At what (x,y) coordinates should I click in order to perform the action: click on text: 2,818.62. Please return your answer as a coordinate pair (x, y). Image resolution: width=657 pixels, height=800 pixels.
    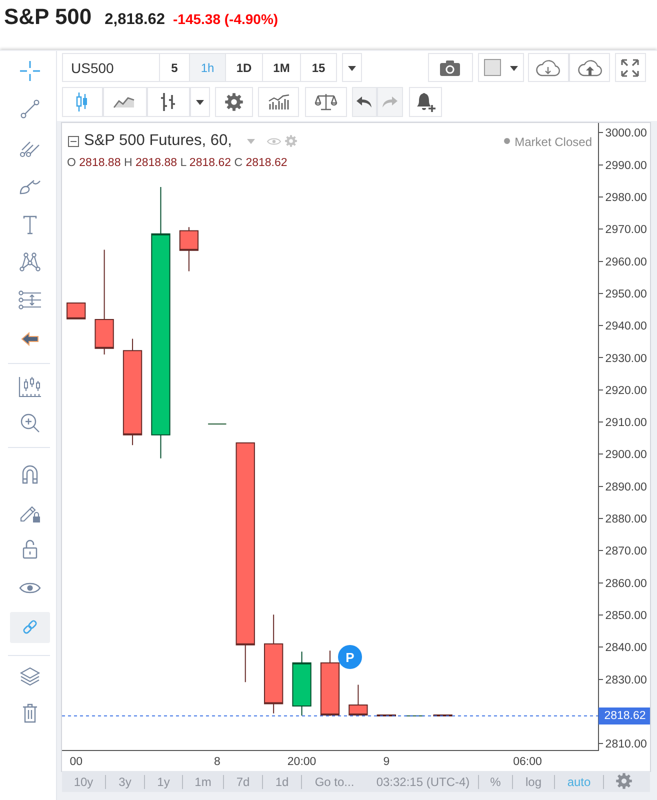
    Looking at the image, I should click on (134, 20).